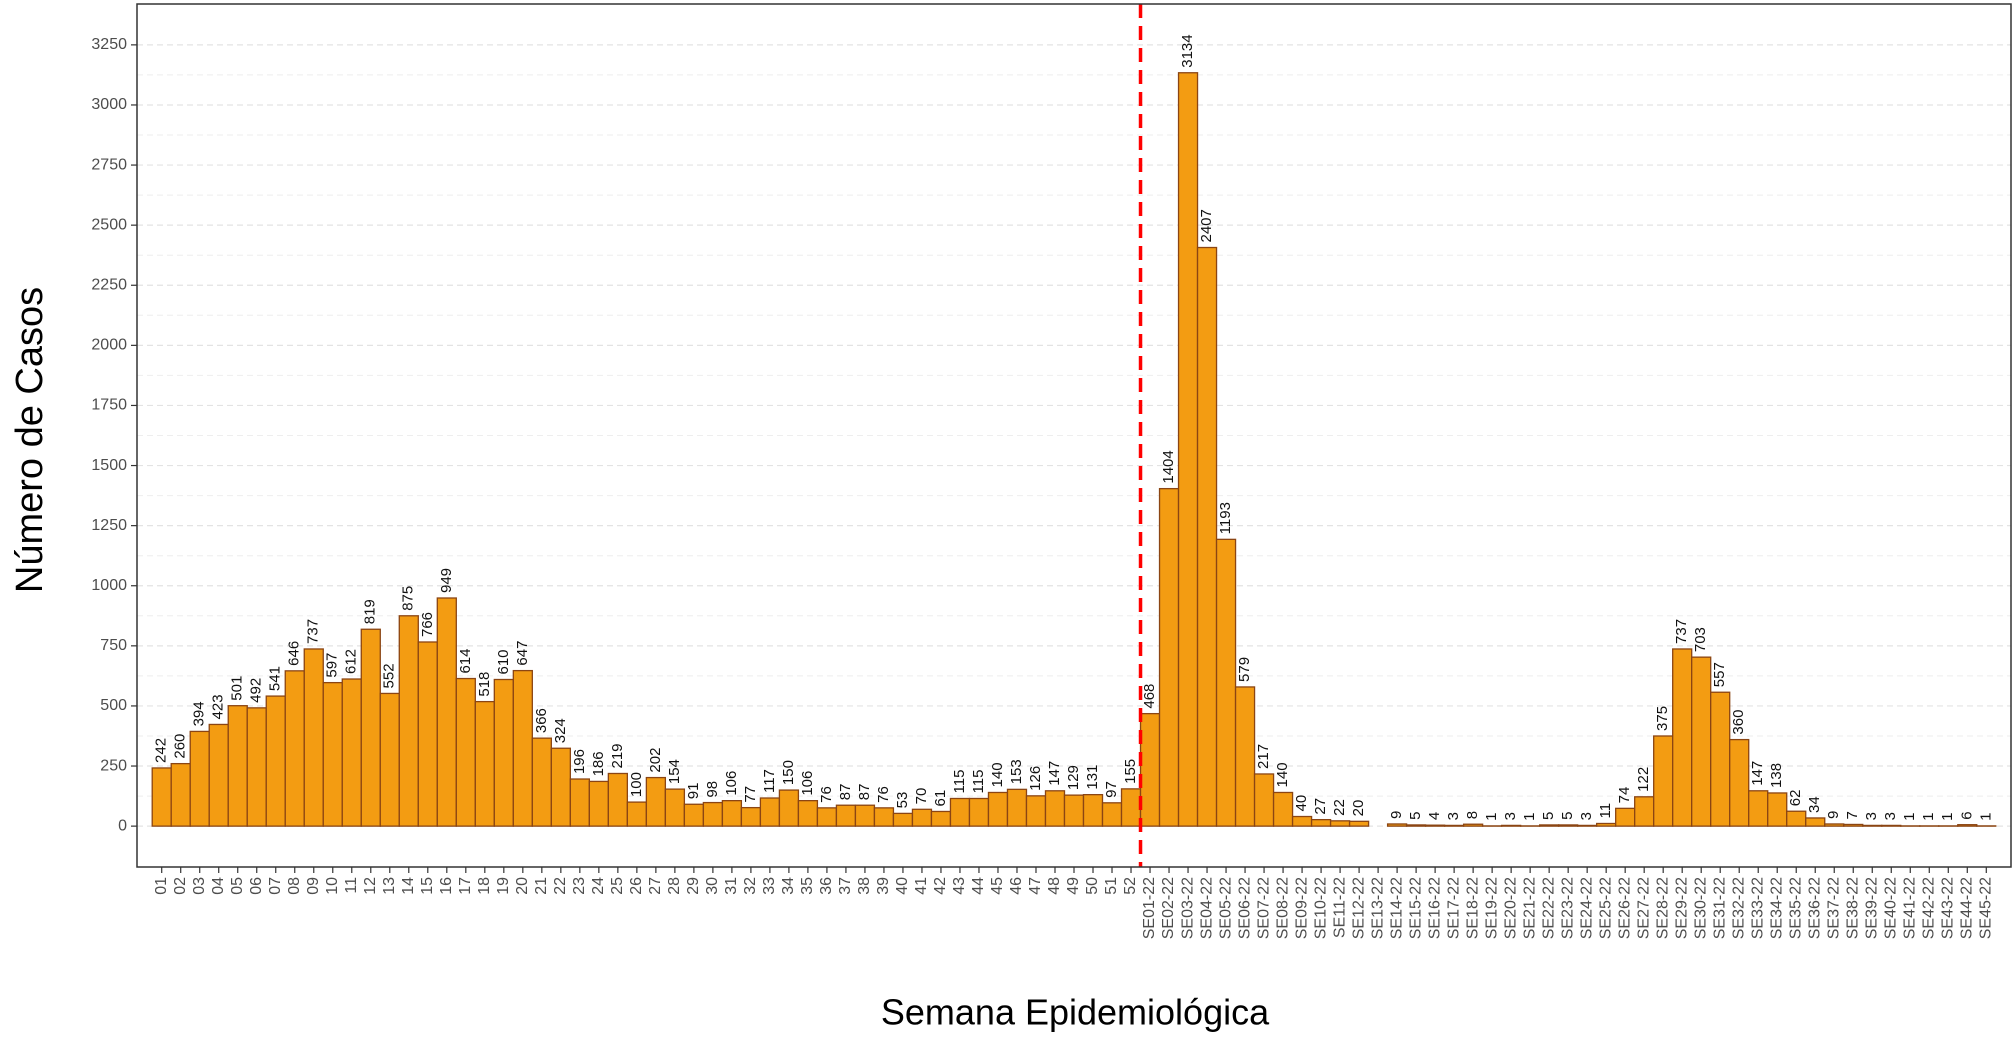 This screenshot has width=2015, height=1040. I want to click on value-label: 219, so click(617, 755).